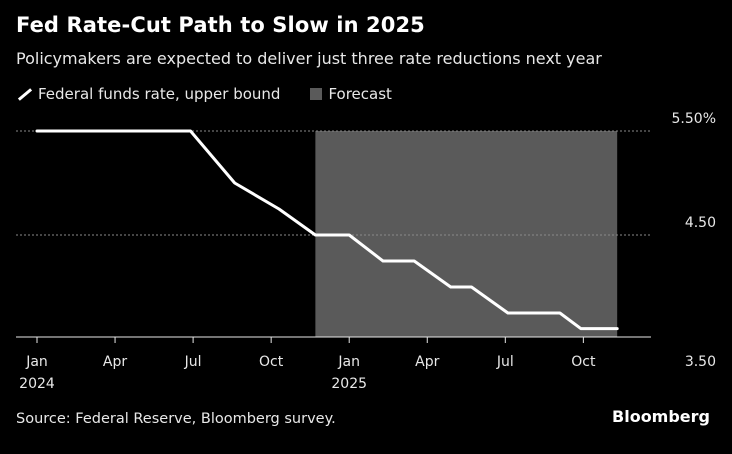 This screenshot has height=454, width=732. Describe the element at coordinates (220, 25) in the screenshot. I see `chart-title: Fed Rate-Cut Path to Slow in 2025` at that location.